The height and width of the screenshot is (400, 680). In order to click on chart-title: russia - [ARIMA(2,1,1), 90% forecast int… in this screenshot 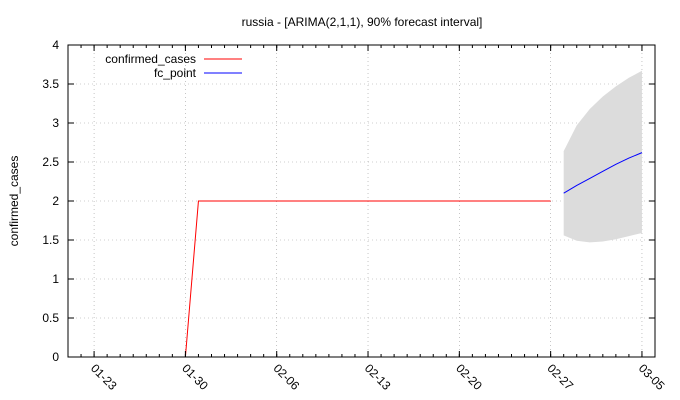, I will do `click(362, 22)`.